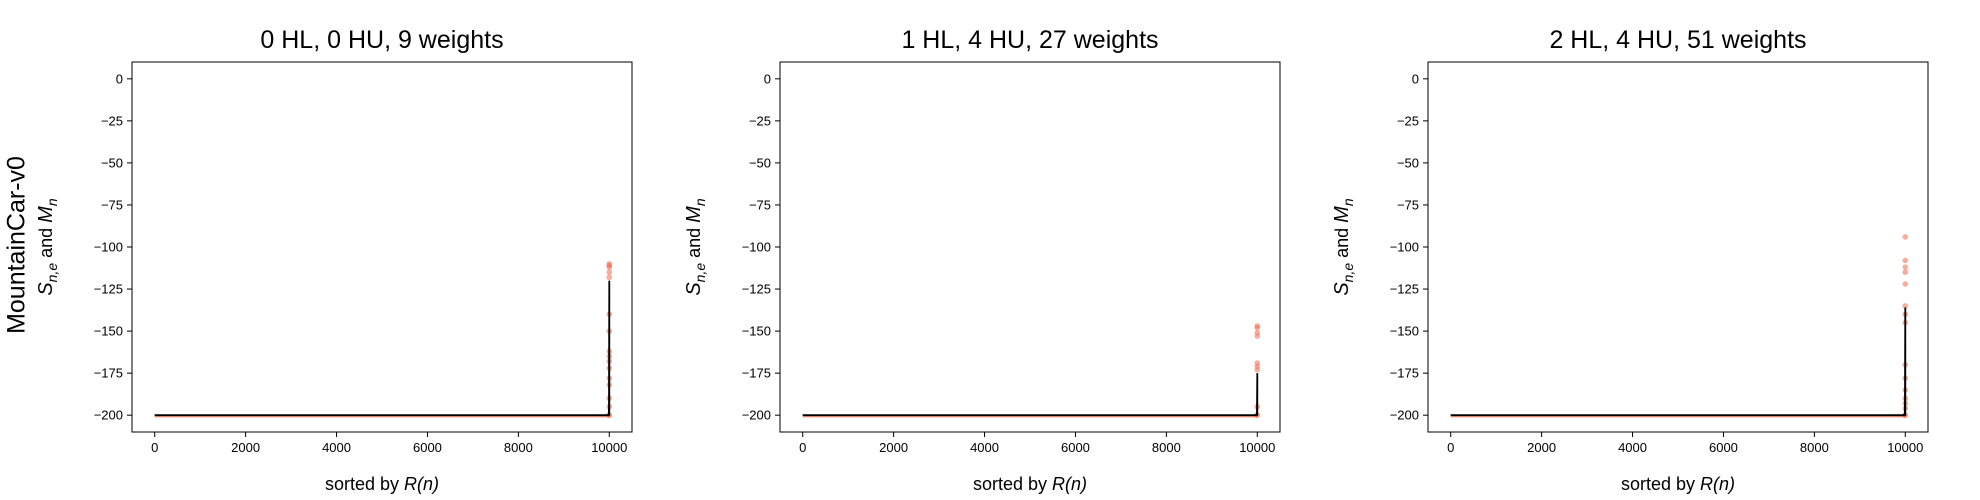 This screenshot has width=1980, height=500. What do you see at coordinates (1677, 40) in the screenshot?
I see `chart-title: 2 HL, 4 HU, 51 weights` at bounding box center [1677, 40].